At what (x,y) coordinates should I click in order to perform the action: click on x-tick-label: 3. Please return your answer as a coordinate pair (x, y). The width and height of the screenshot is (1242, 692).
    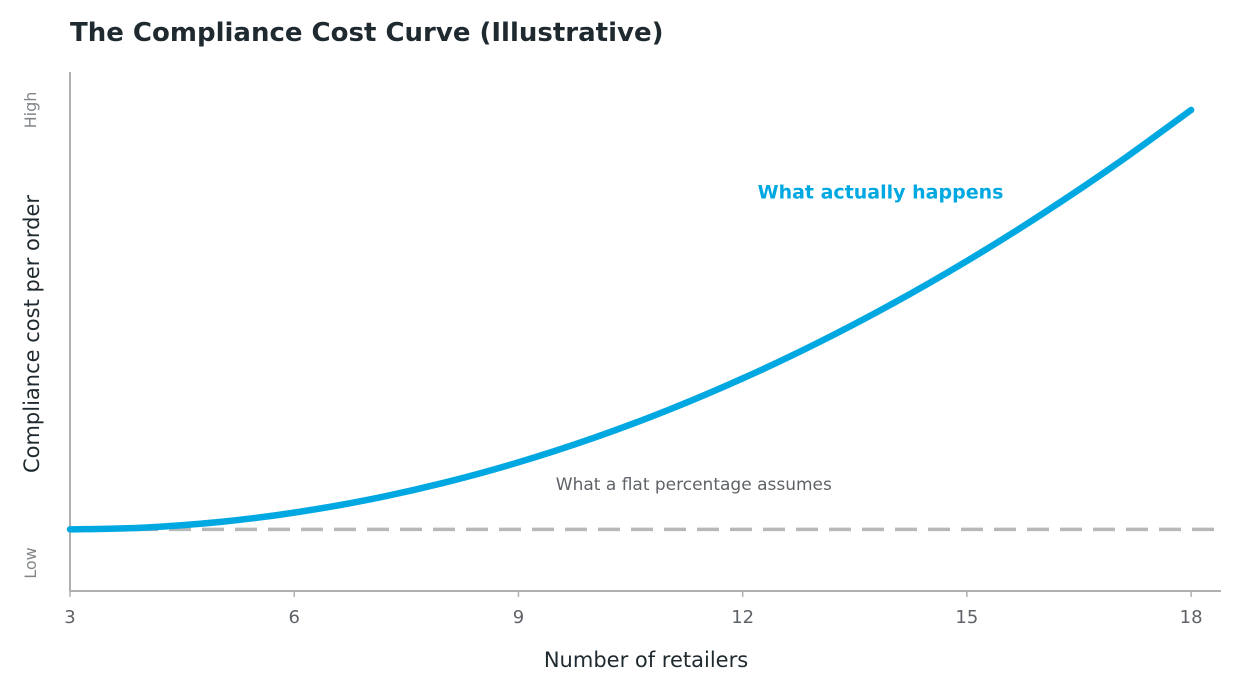
    Looking at the image, I should click on (69, 617).